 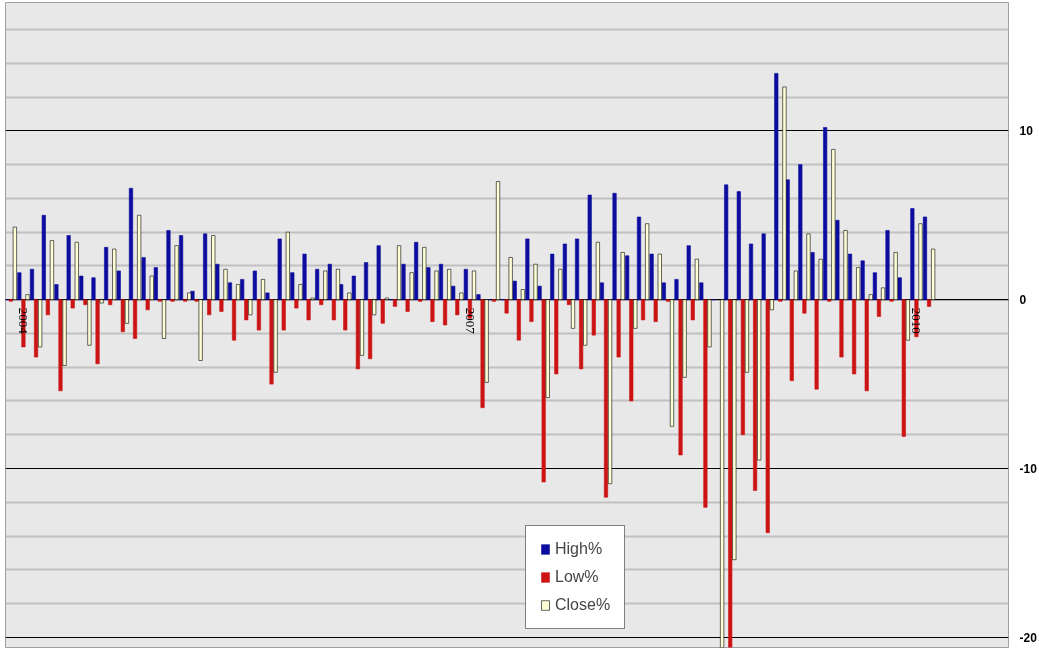 I want to click on x-tick-label: 2007, so click(x=470, y=321).